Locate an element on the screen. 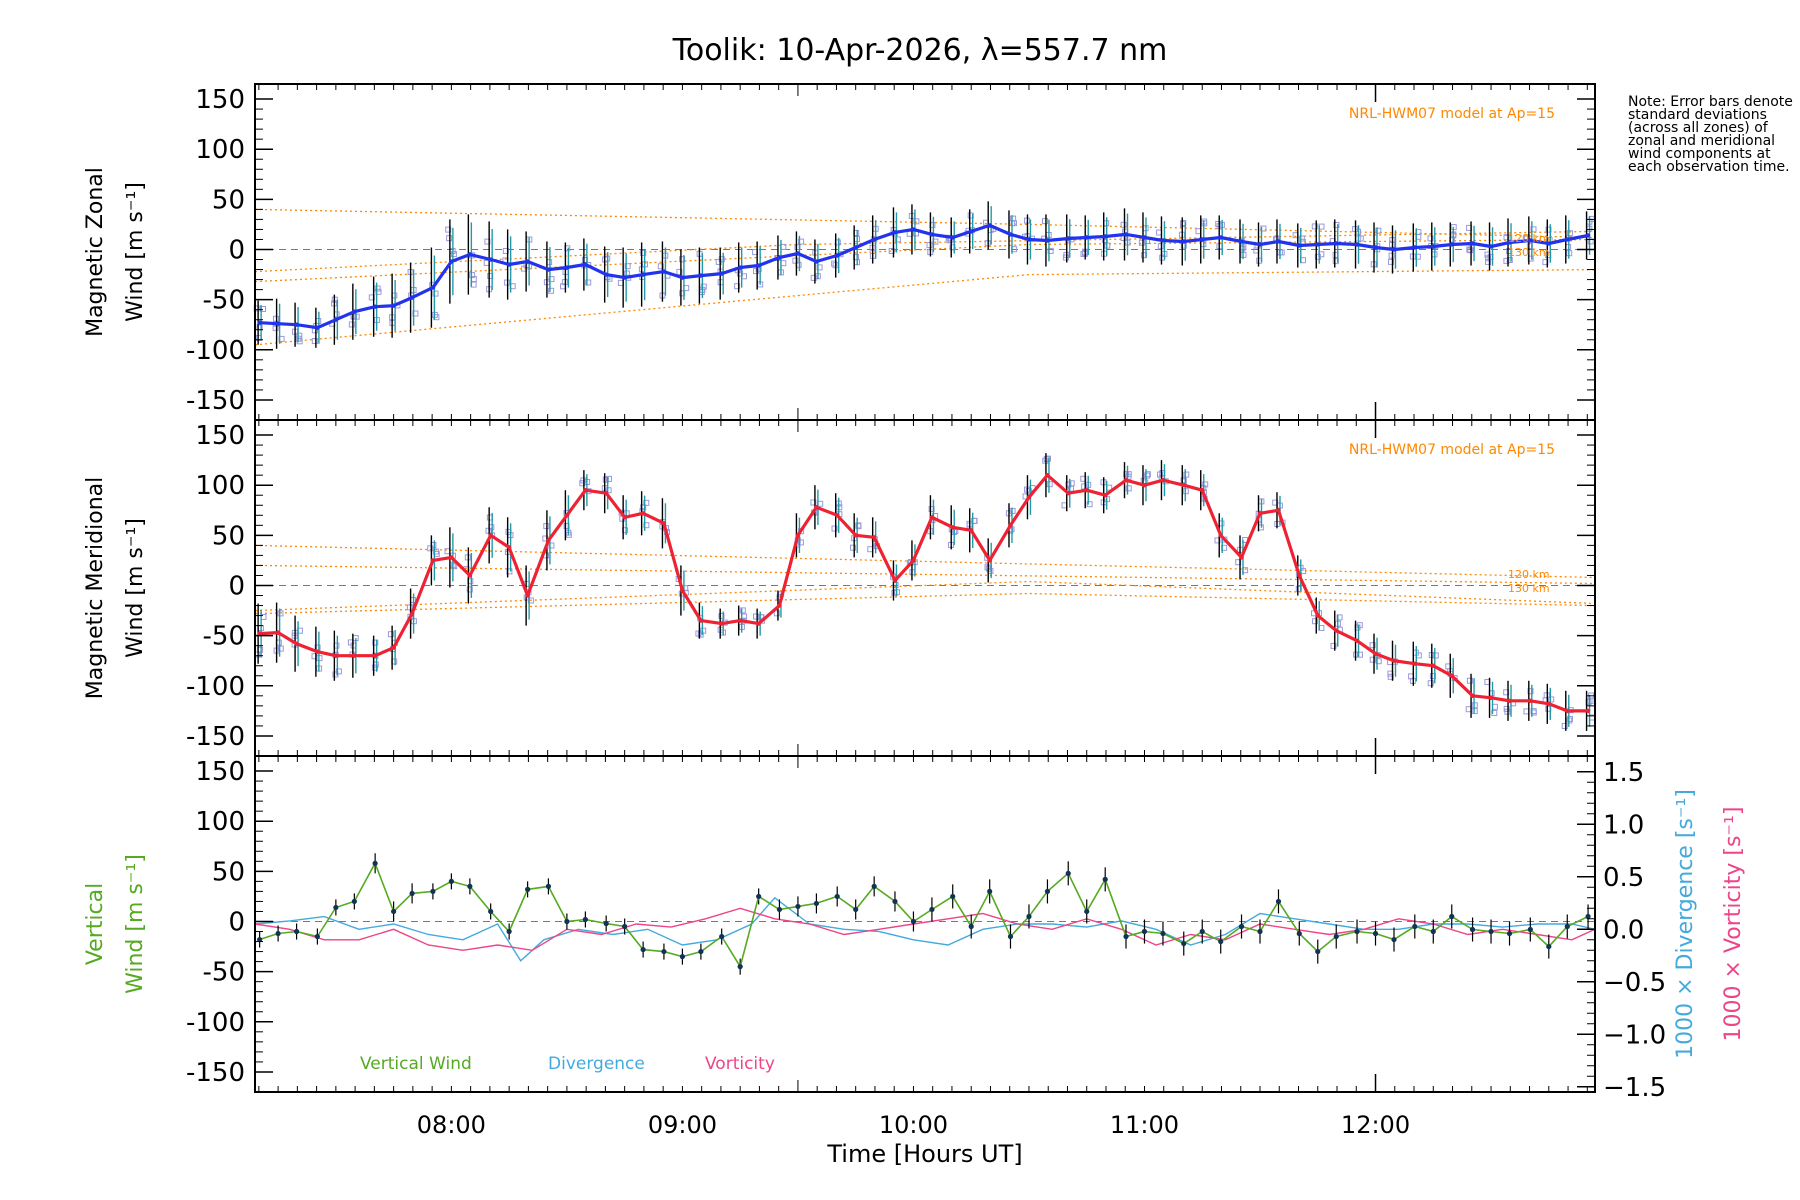  zonal-series is located at coordinates (924, 276).